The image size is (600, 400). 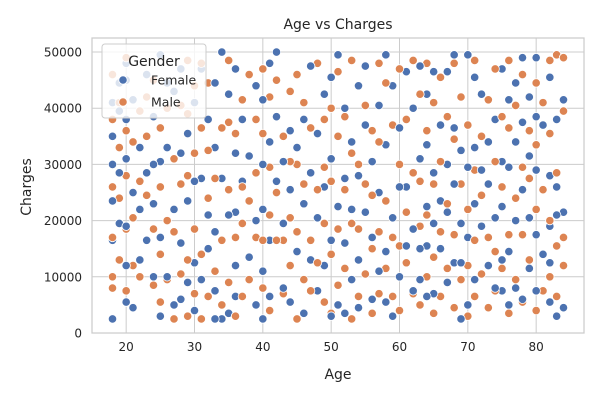 I want to click on legend: Gender Female Male, so click(x=154, y=81).